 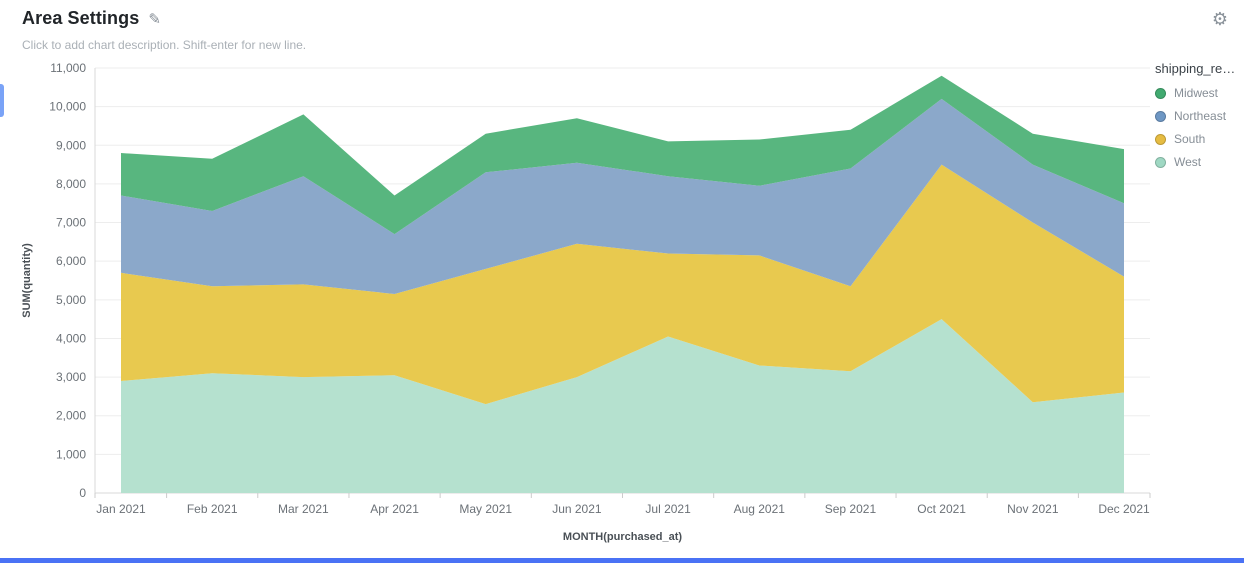 I want to click on header: Area Settings ✎, so click(x=91, y=18).